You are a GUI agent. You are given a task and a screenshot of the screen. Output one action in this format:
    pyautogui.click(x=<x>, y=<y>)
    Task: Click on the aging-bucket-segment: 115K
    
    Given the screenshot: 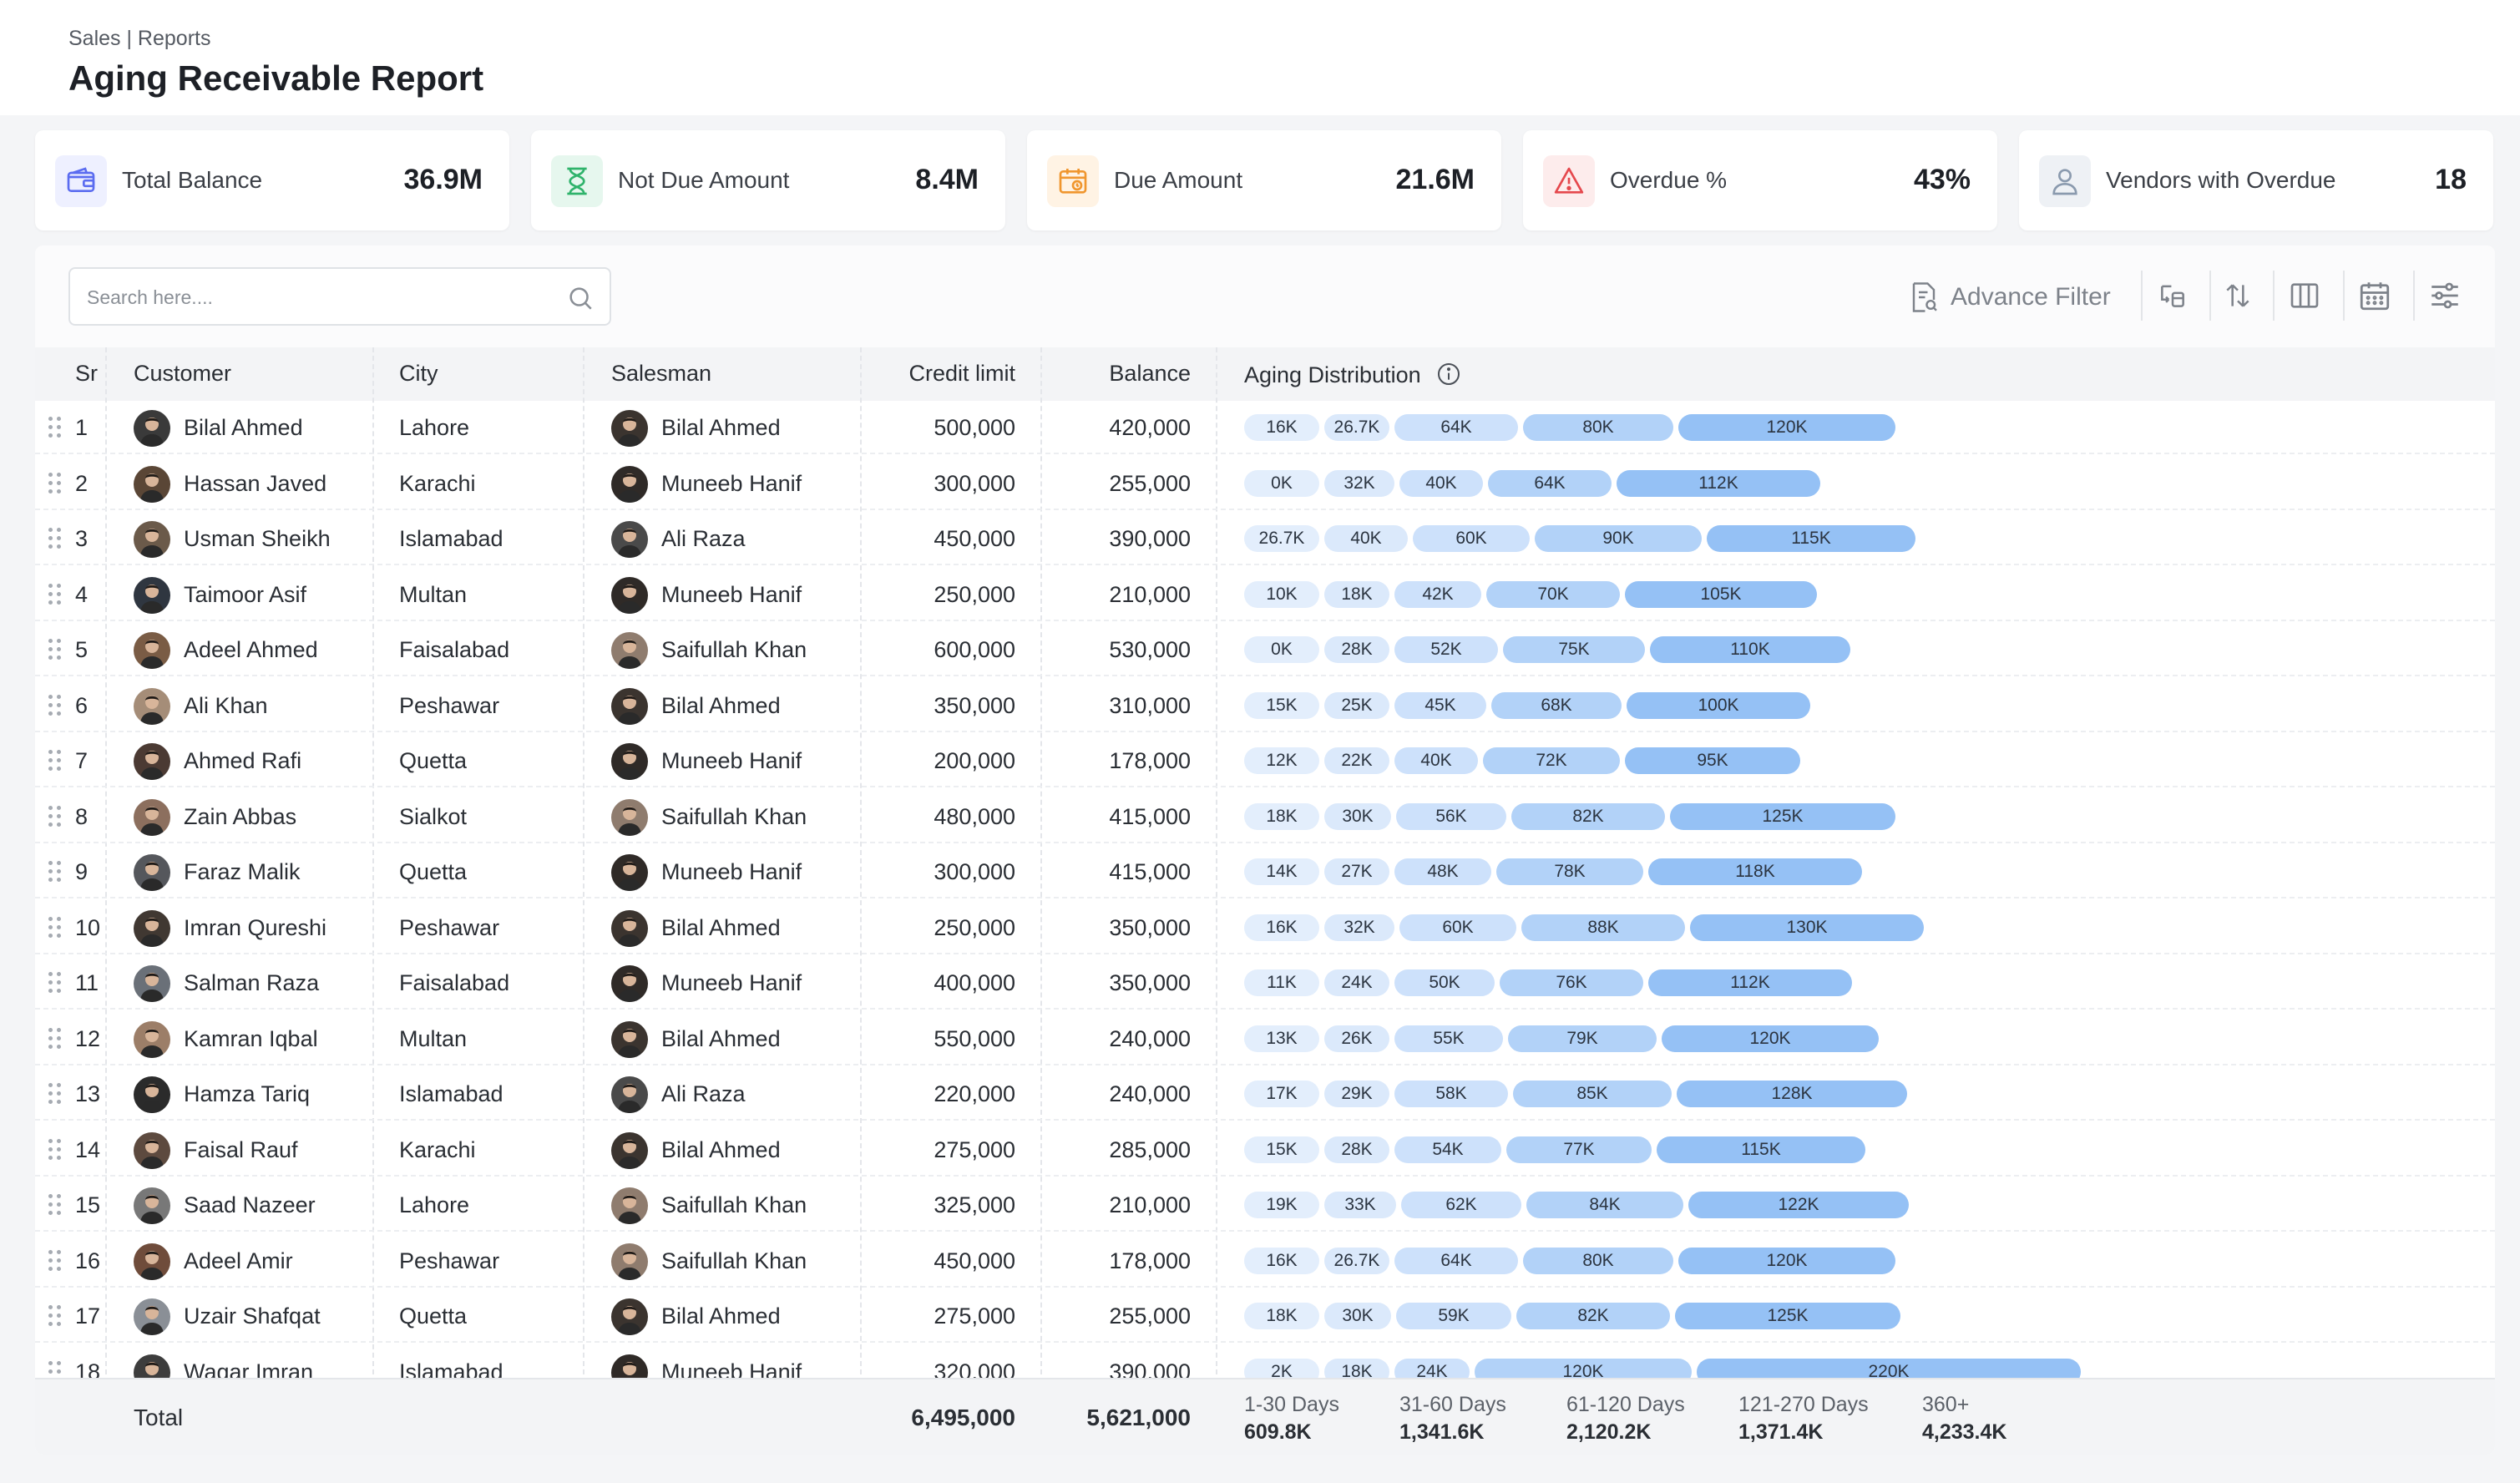 What is the action you would take?
    pyautogui.click(x=1811, y=538)
    